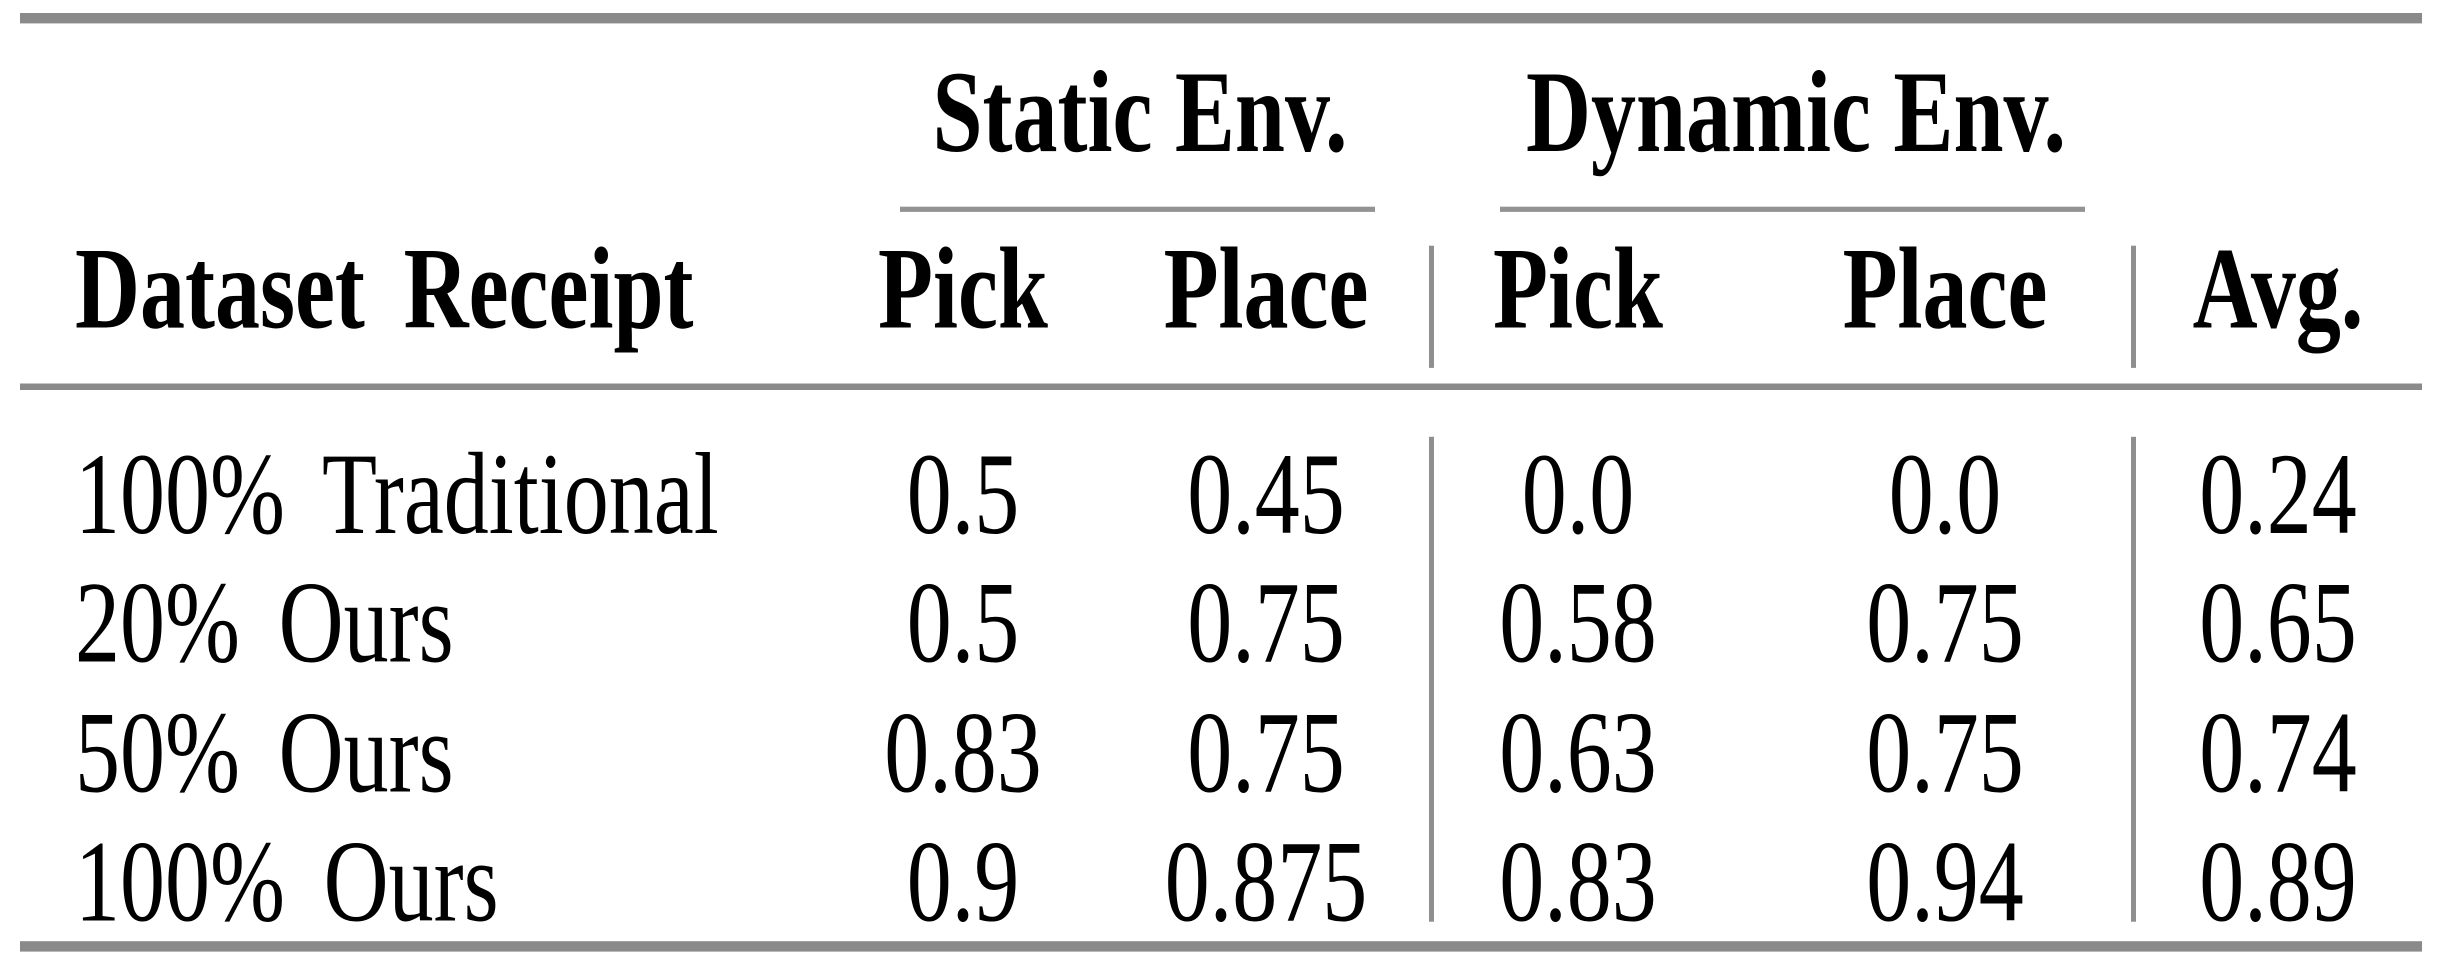  I want to click on column-header-static-pick: Pick, so click(963, 289).